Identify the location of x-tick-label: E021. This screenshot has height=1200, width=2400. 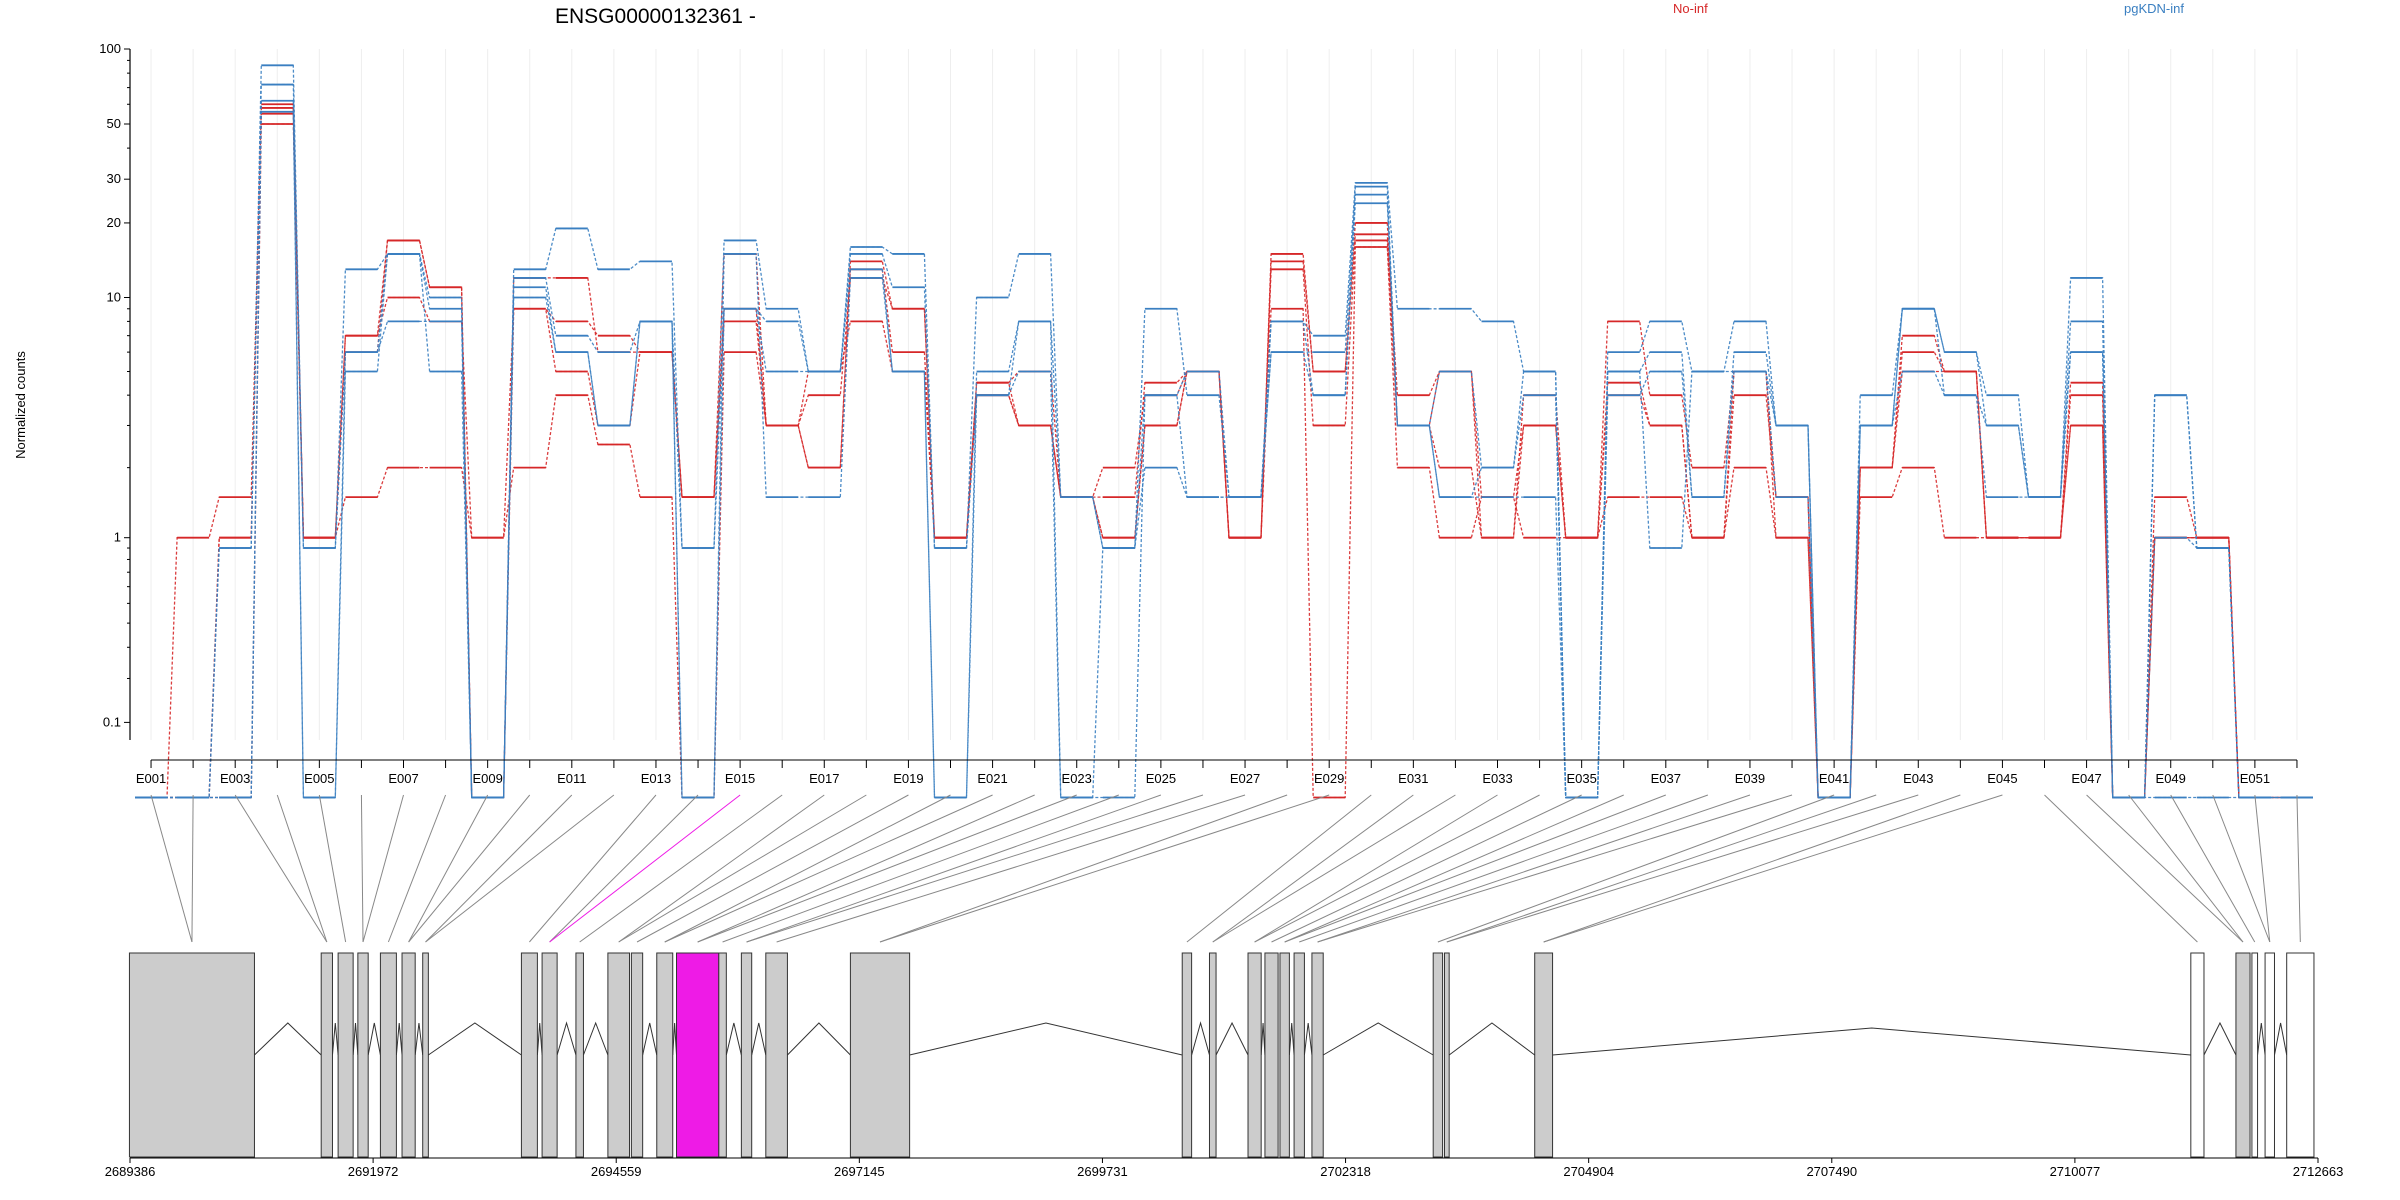
(992, 778).